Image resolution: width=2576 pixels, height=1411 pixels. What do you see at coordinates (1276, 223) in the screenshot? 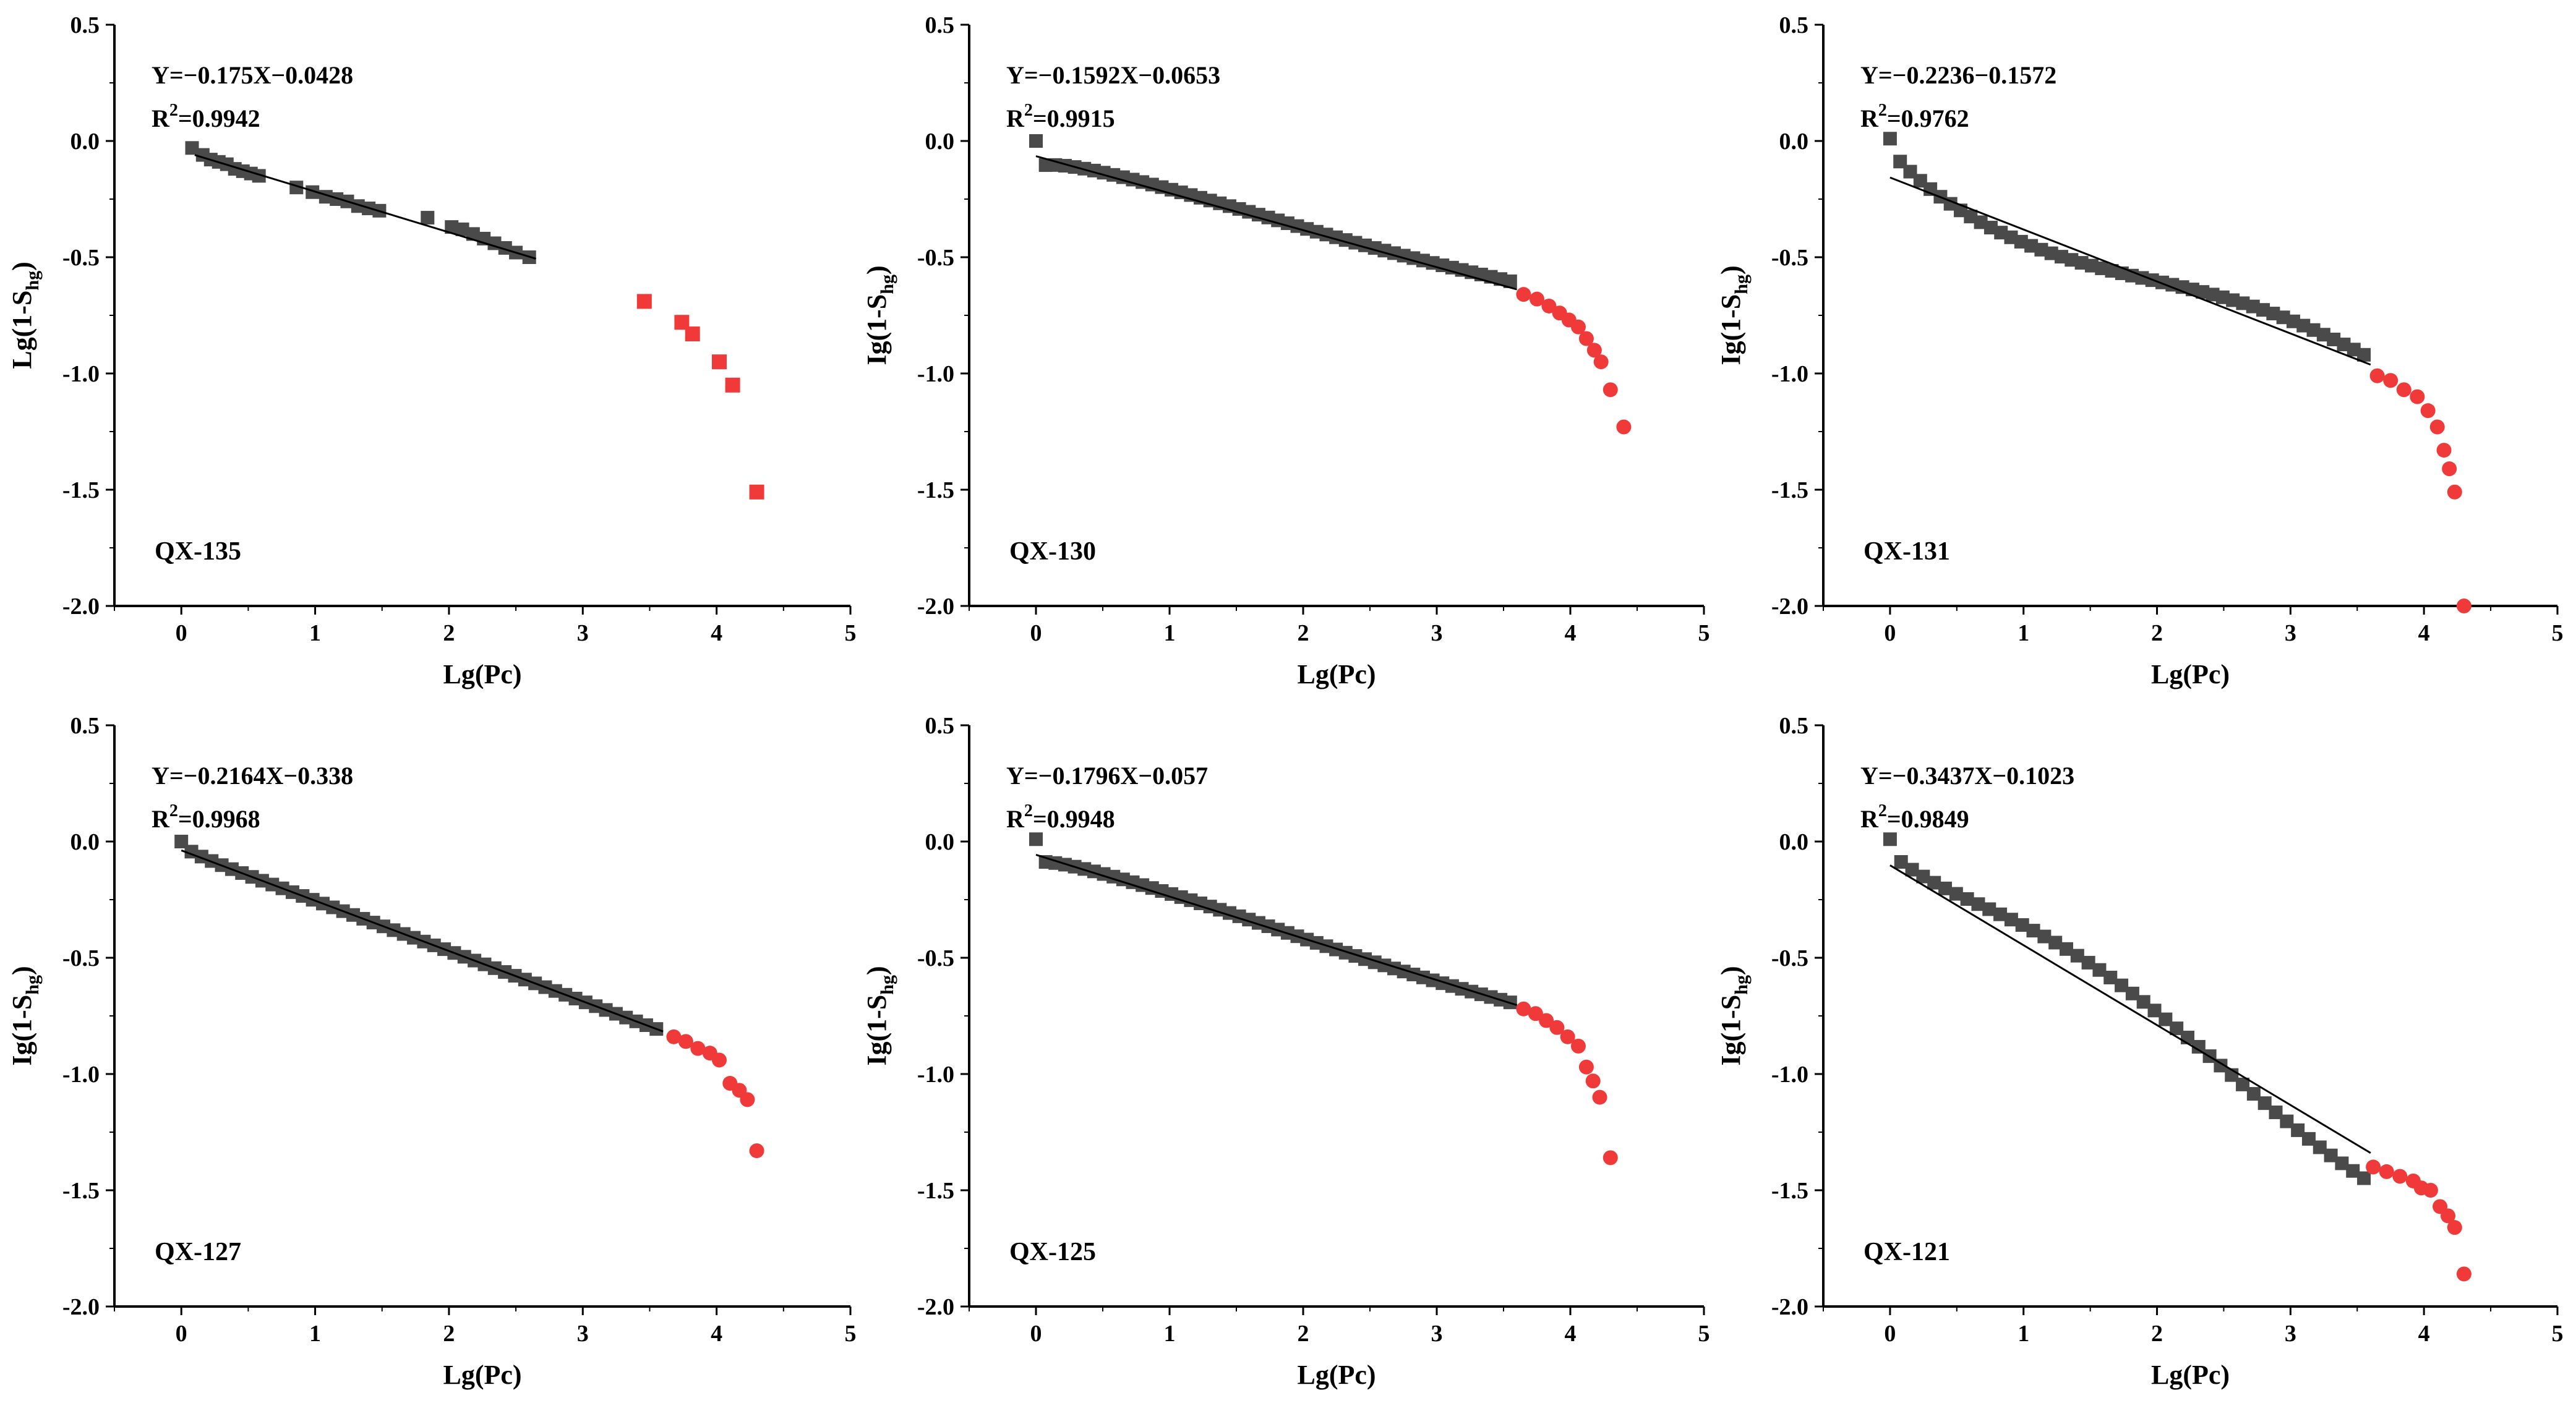
I see `fit-line` at bounding box center [1276, 223].